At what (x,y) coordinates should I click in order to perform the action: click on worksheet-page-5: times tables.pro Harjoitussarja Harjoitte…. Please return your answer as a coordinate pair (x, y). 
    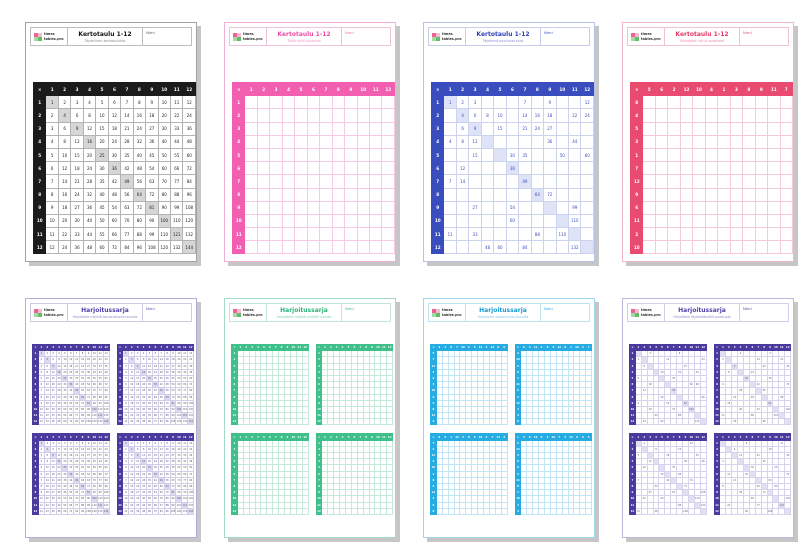
    Looking at the image, I should click on (111, 418).